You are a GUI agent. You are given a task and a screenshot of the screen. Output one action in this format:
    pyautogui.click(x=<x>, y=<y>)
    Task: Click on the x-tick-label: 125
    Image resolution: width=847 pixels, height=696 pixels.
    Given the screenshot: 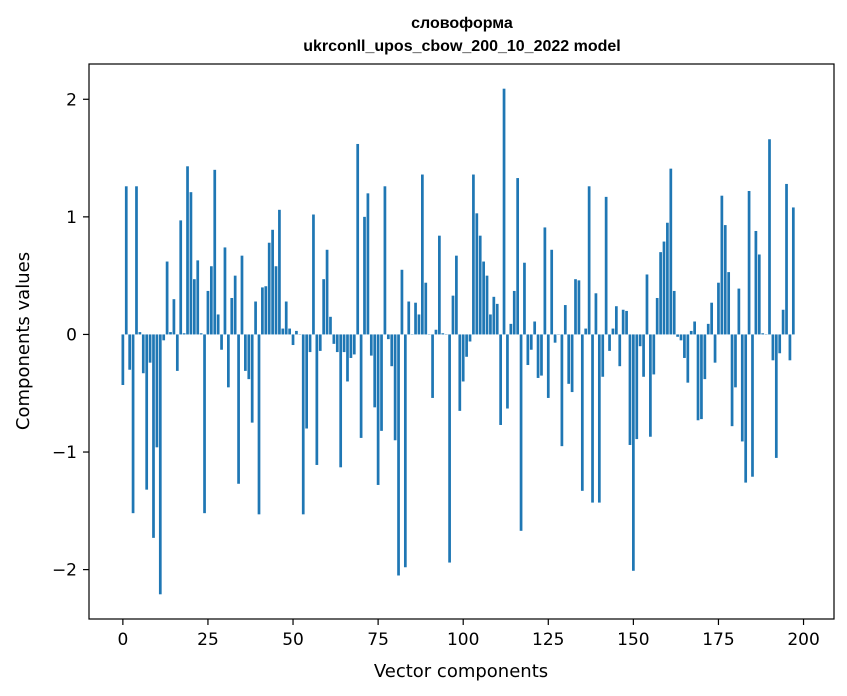 What is the action you would take?
    pyautogui.click(x=548, y=640)
    